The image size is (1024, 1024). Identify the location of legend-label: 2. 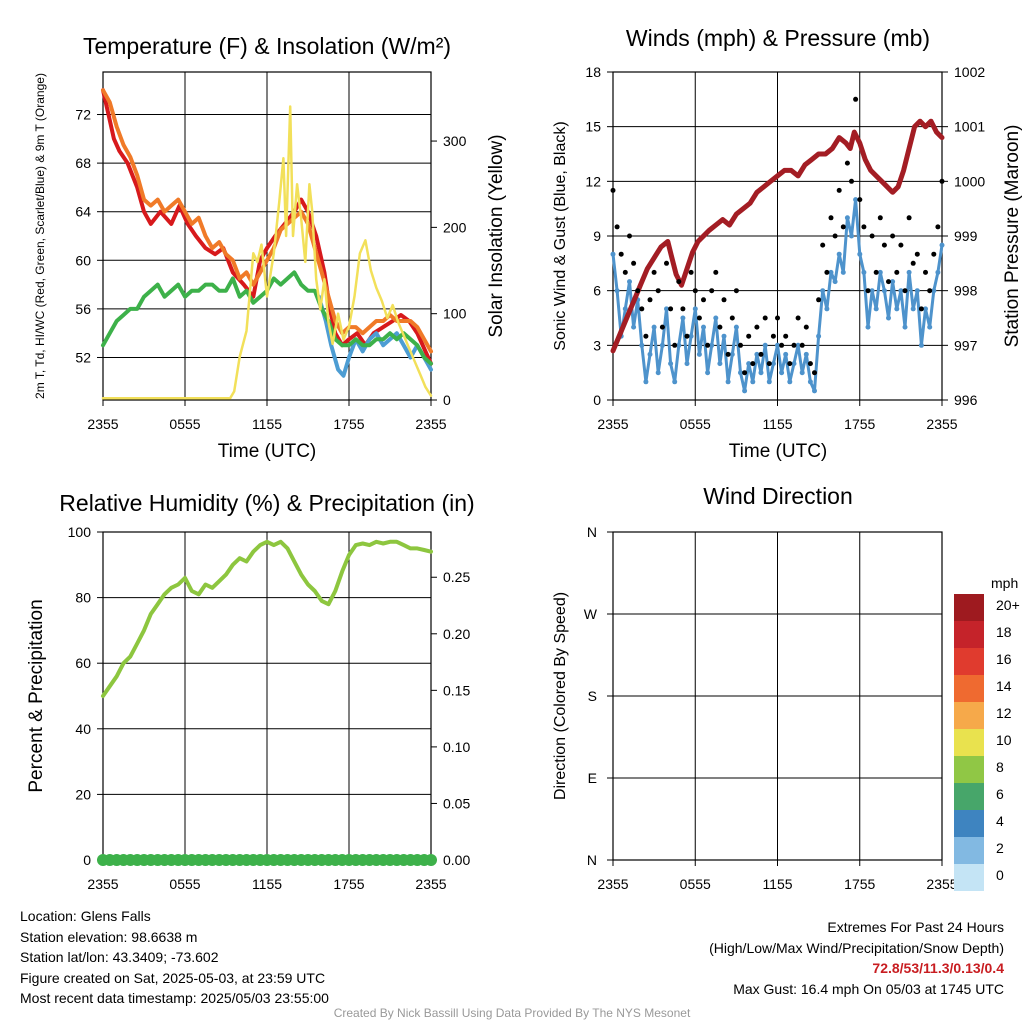
(1000, 848).